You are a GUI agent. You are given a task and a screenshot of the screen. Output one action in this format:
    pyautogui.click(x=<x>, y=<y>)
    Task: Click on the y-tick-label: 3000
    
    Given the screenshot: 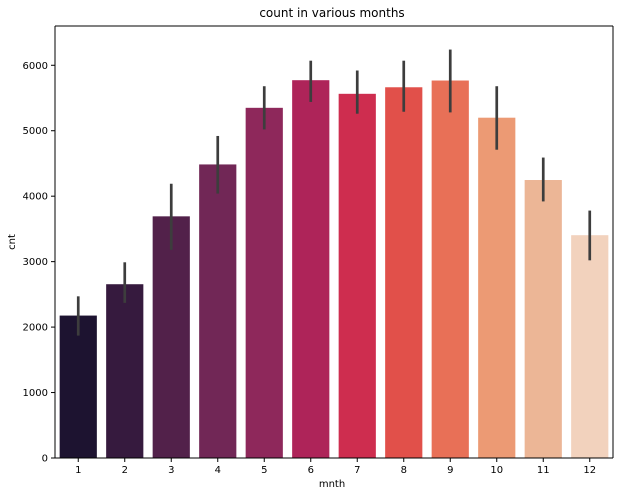 What is the action you would take?
    pyautogui.click(x=35, y=262)
    